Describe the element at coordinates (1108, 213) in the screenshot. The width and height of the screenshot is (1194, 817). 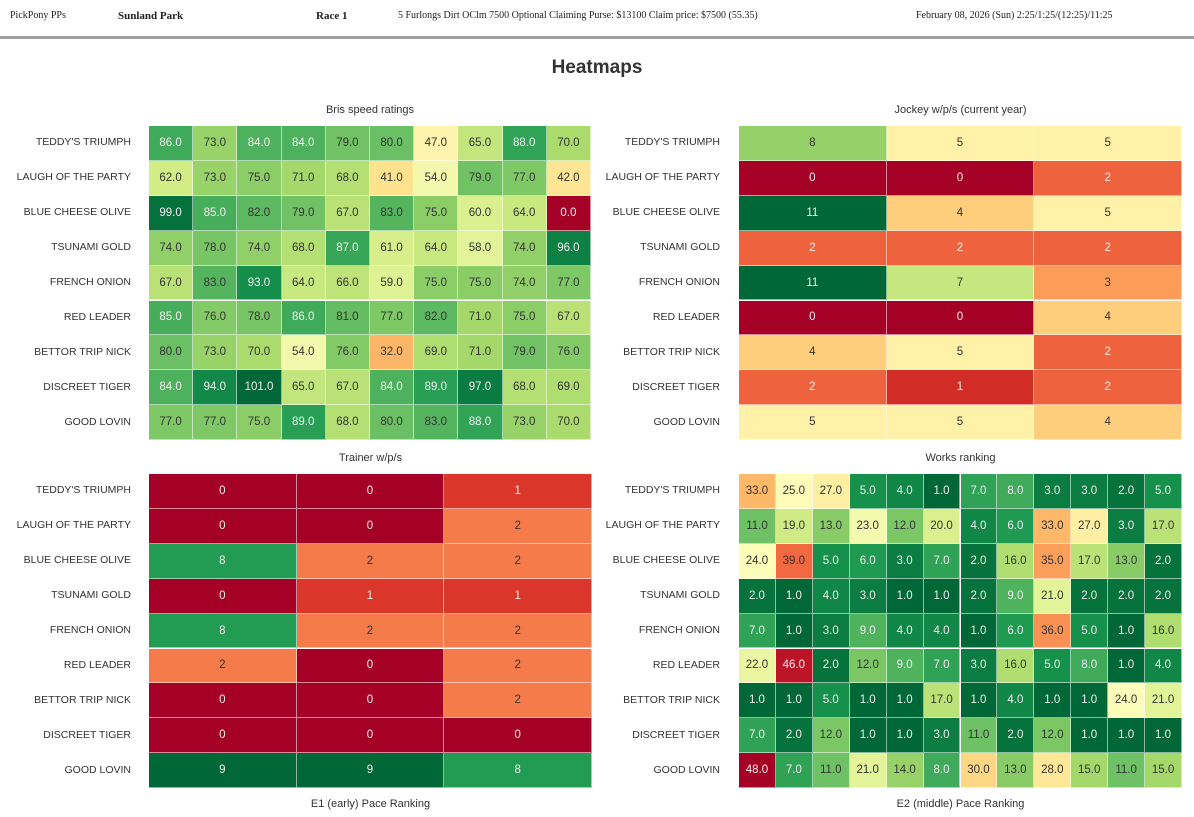
I see `heatmap-cell: 5` at that location.